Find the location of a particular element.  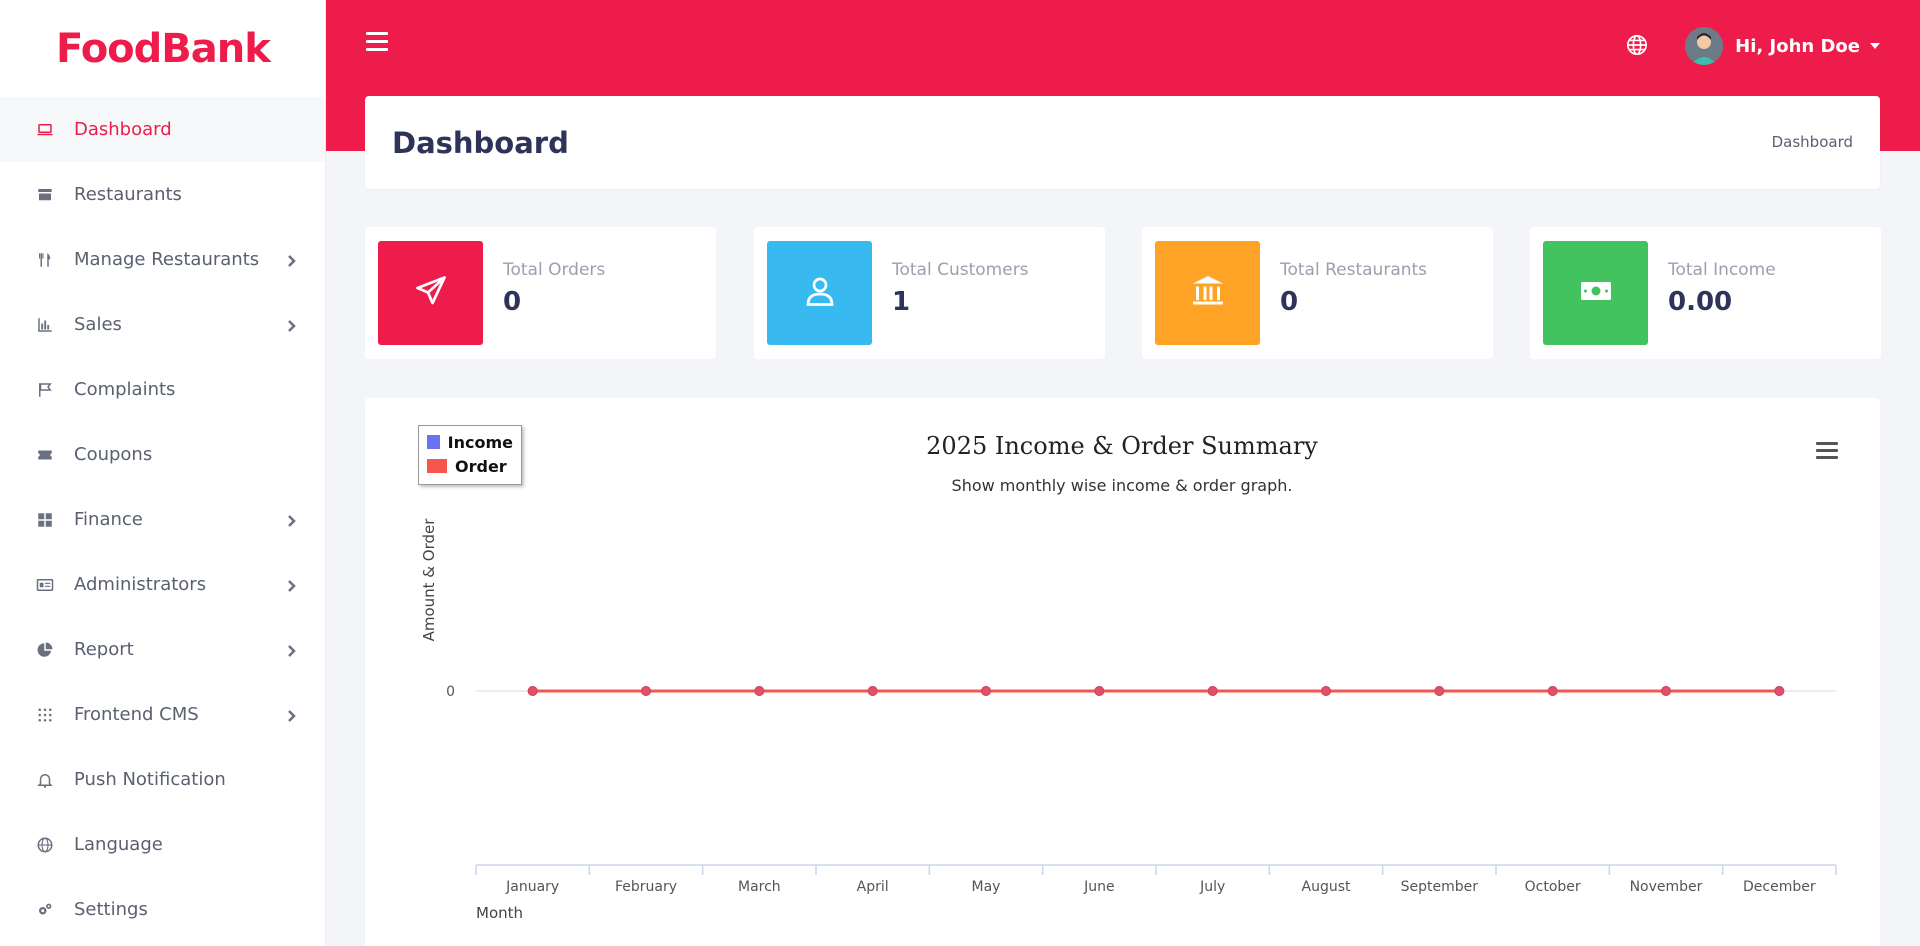

paper-plane-icon is located at coordinates (431, 293).